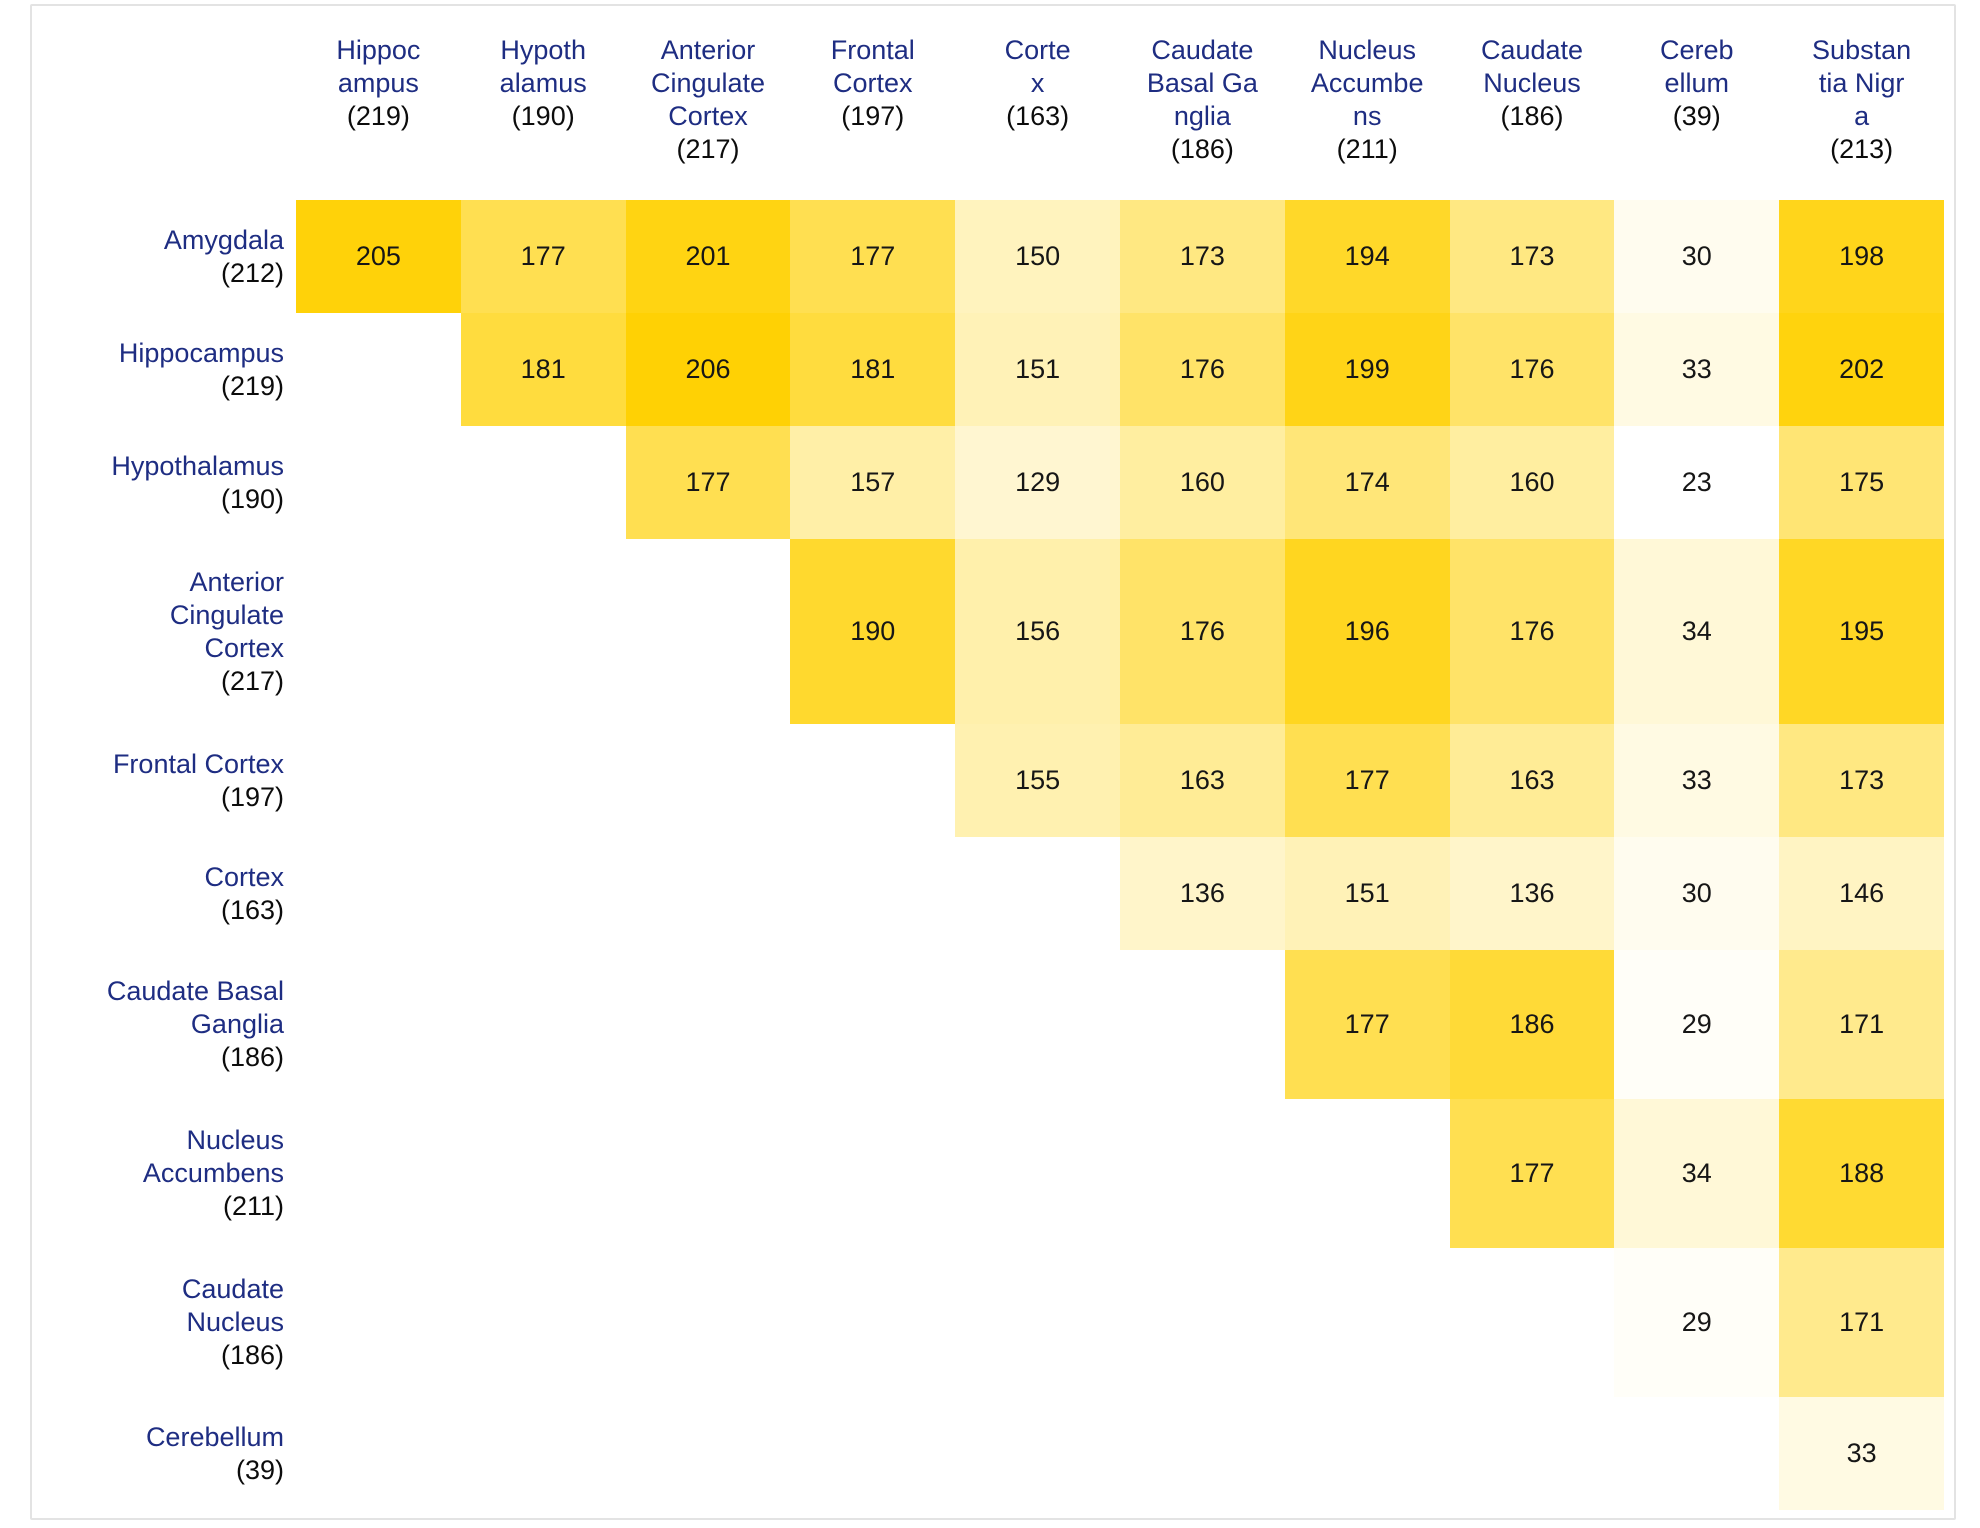 This screenshot has height=1528, width=1980. I want to click on column-header: Corte x (163), so click(1037, 116).